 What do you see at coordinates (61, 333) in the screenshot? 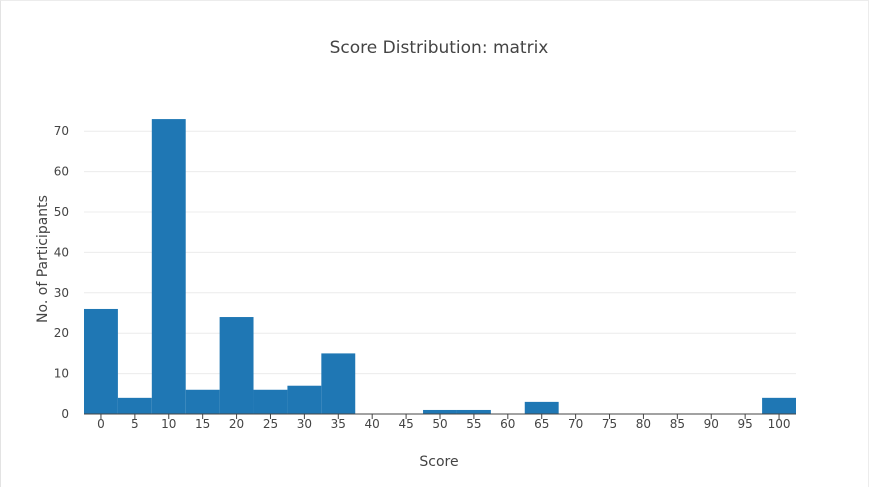
I see `y-tick-label: 20` at bounding box center [61, 333].